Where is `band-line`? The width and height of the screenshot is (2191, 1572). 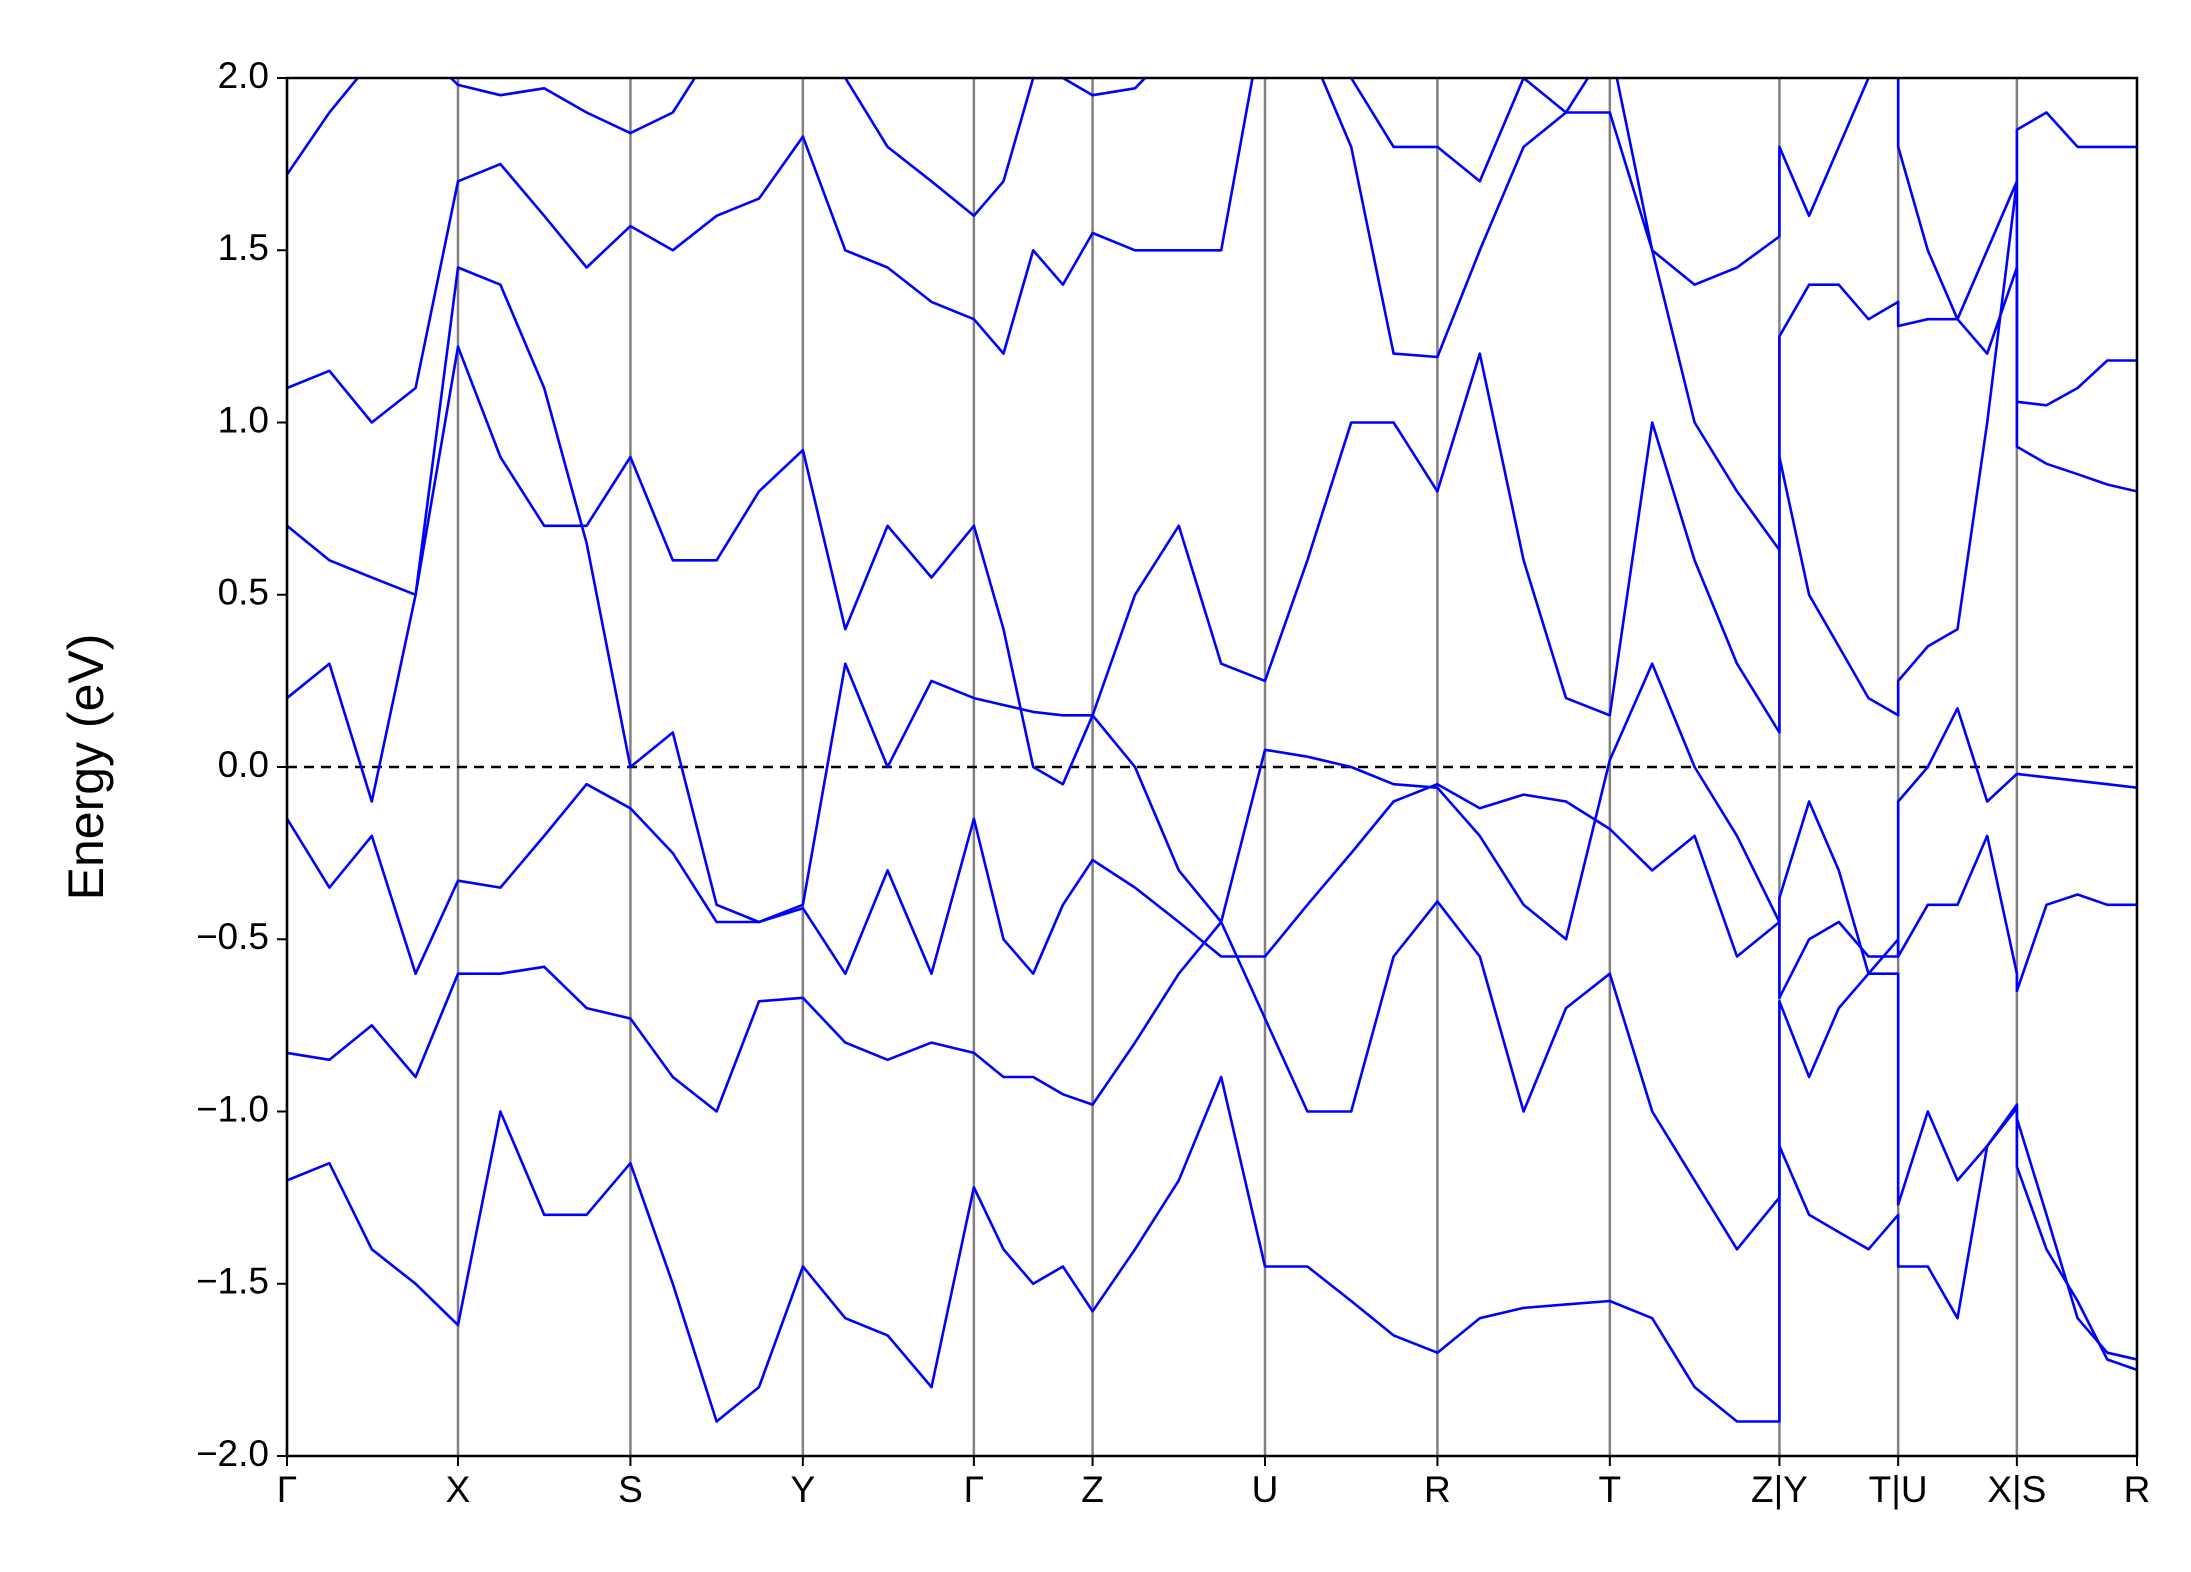 band-line is located at coordinates (1212, 887).